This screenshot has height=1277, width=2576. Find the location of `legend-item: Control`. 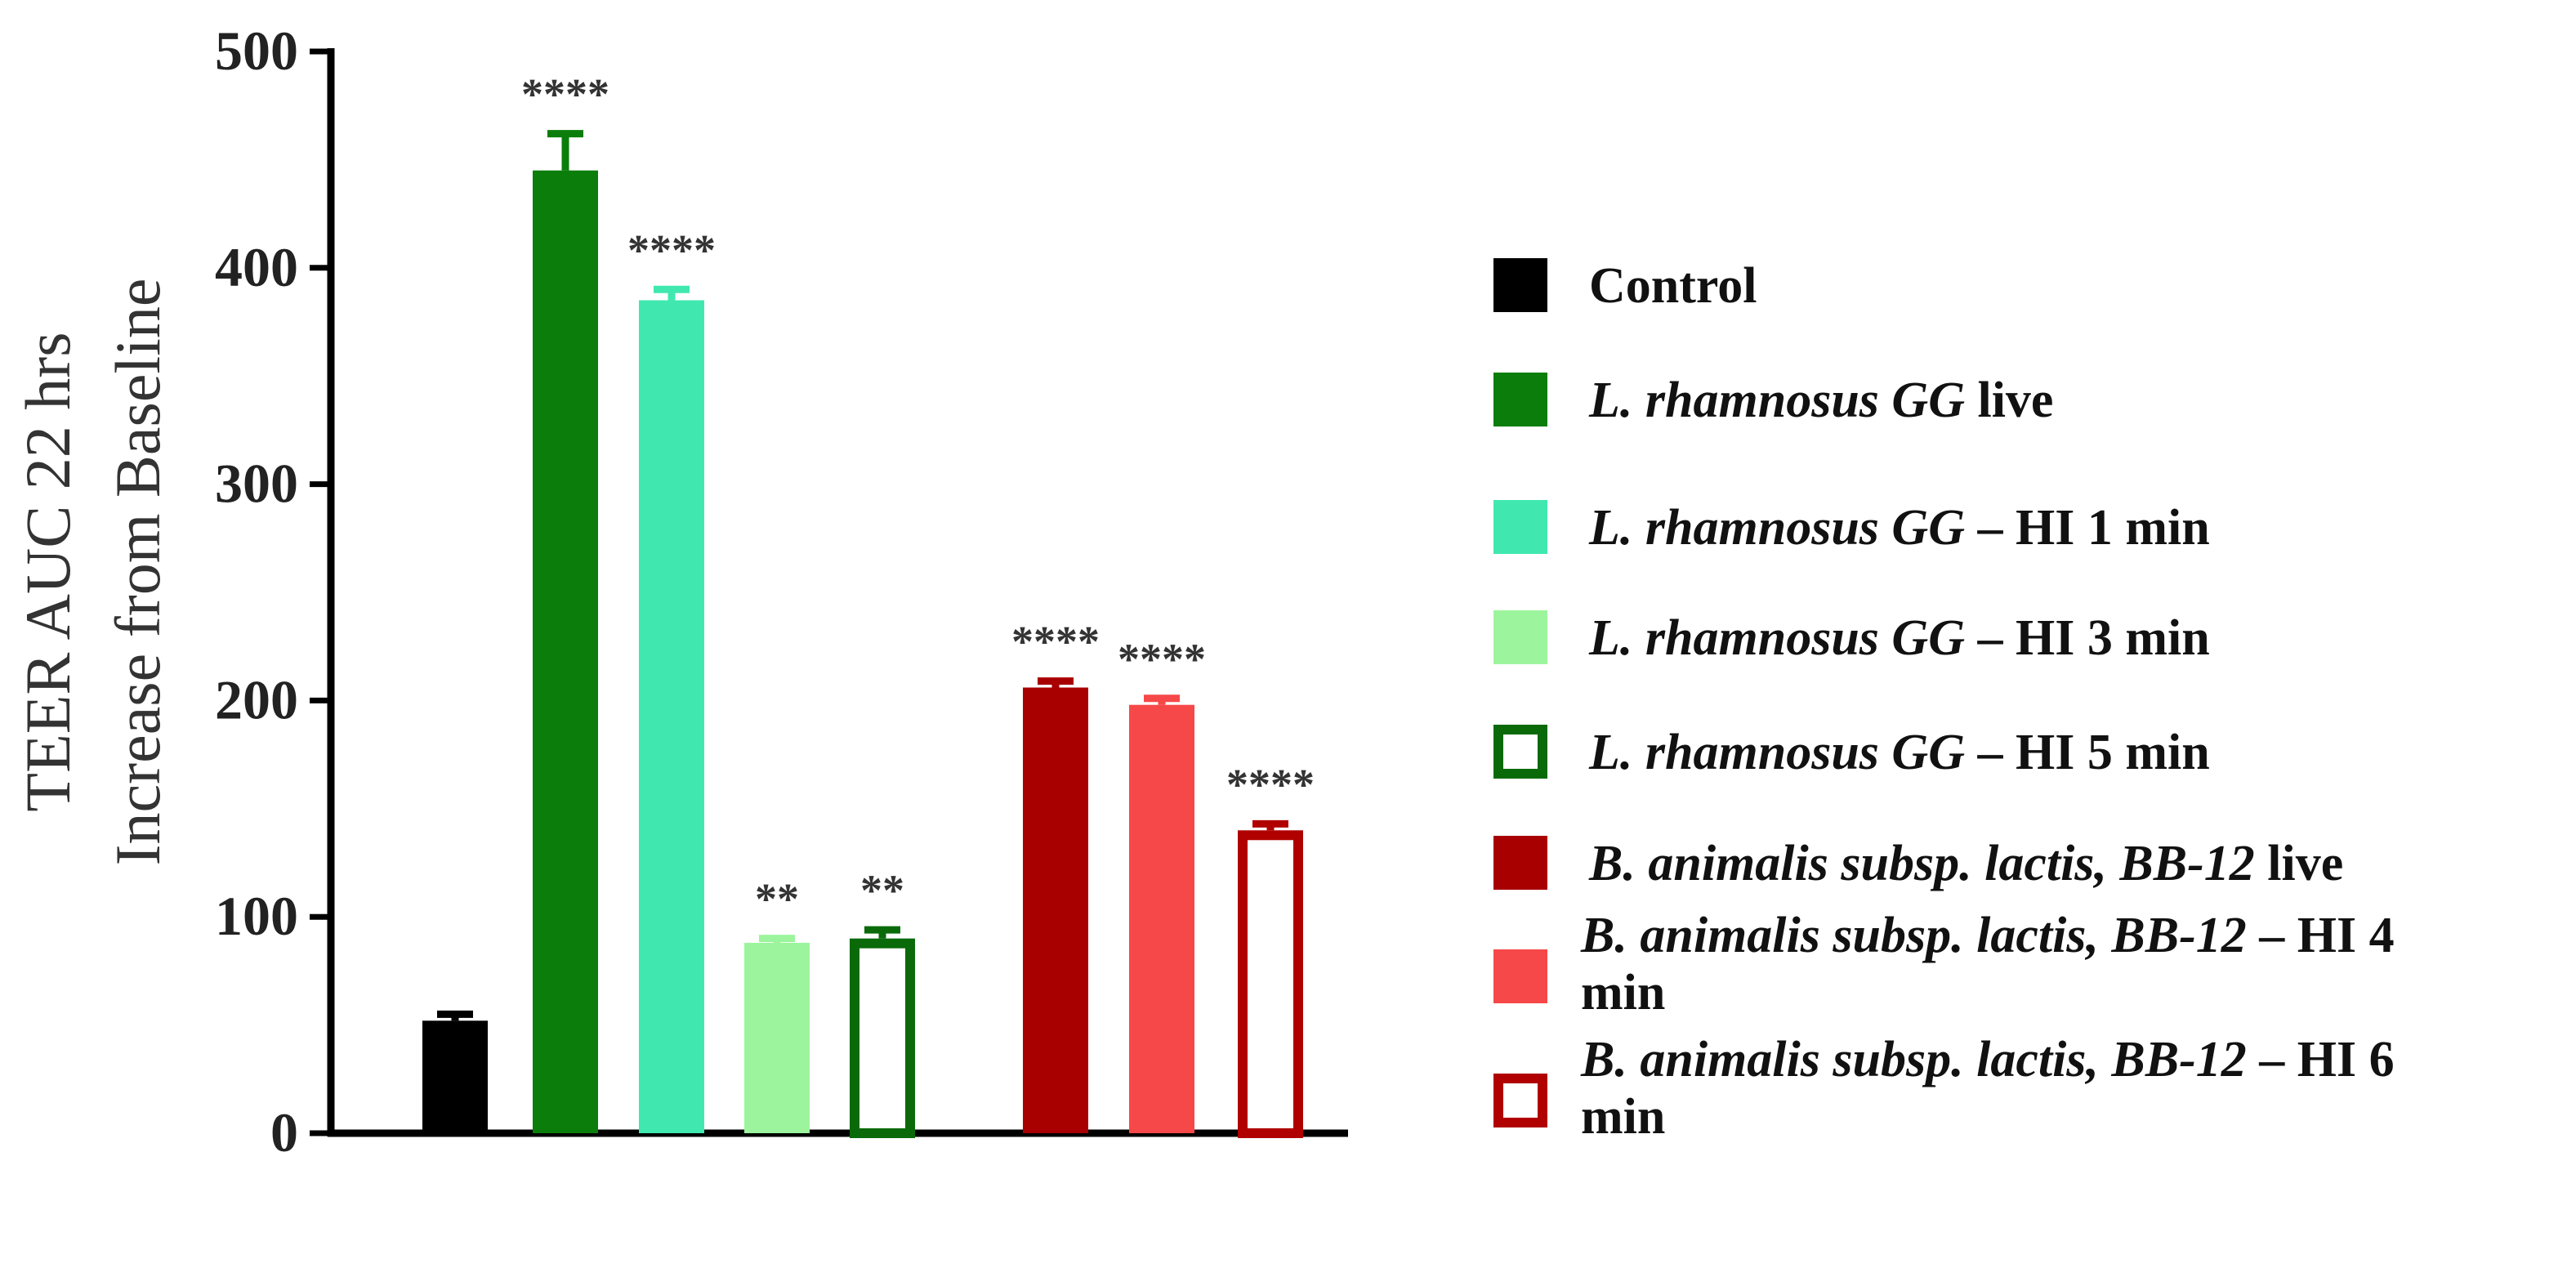

legend-item: Control is located at coordinates (1625, 286).